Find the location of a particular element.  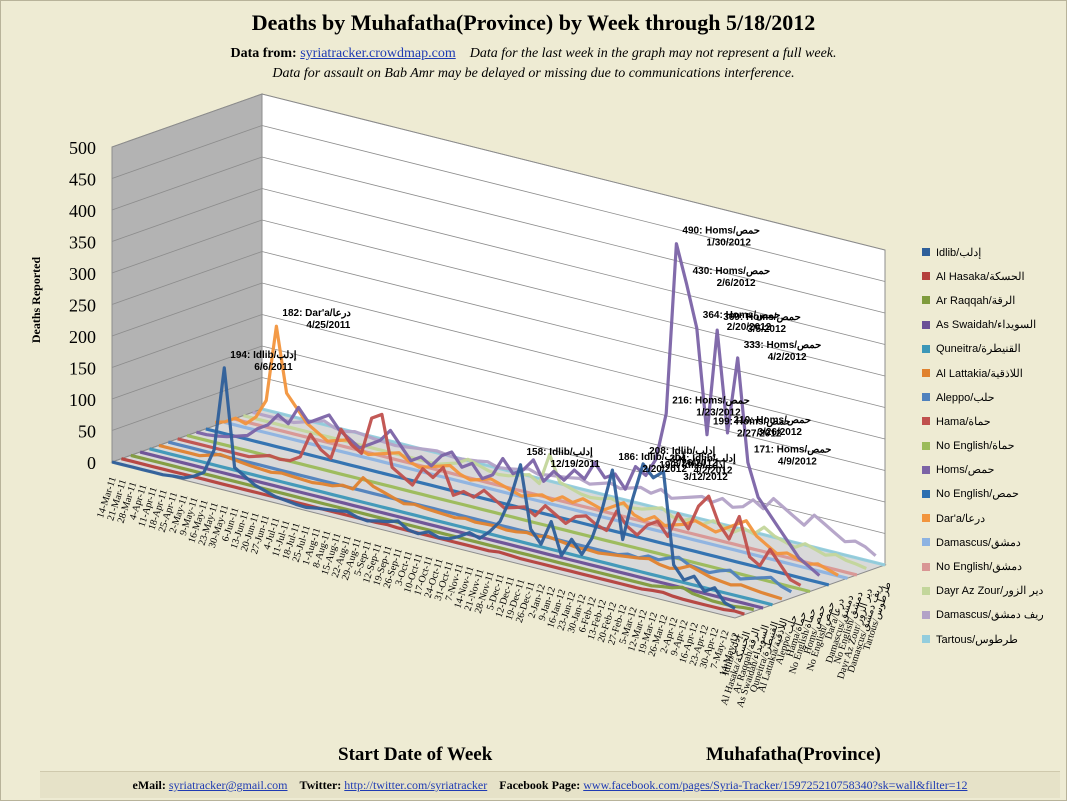

y-tick-label: 500 is located at coordinates (82, 148).